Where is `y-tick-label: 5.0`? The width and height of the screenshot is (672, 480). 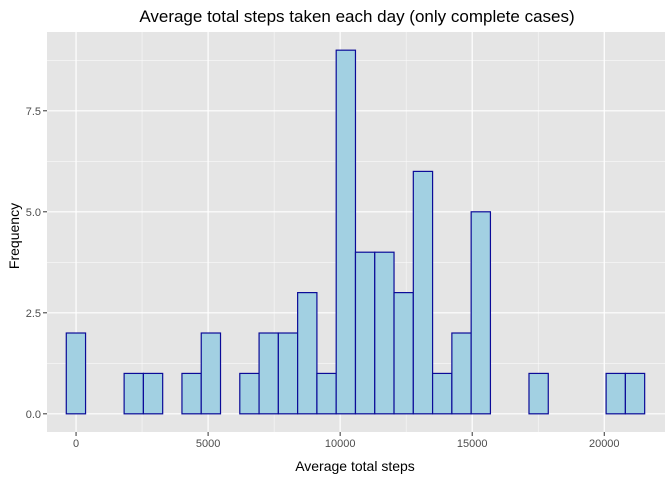 y-tick-label: 5.0 is located at coordinates (33, 213).